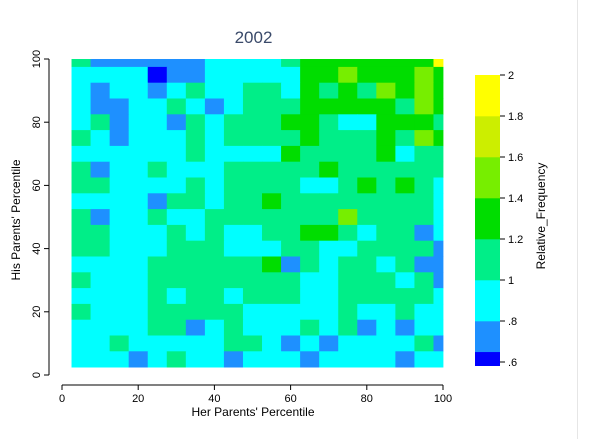 The height and width of the screenshot is (439, 590). Describe the element at coordinates (511, 76) in the screenshot. I see `colorbar-tick-label: 2` at that location.